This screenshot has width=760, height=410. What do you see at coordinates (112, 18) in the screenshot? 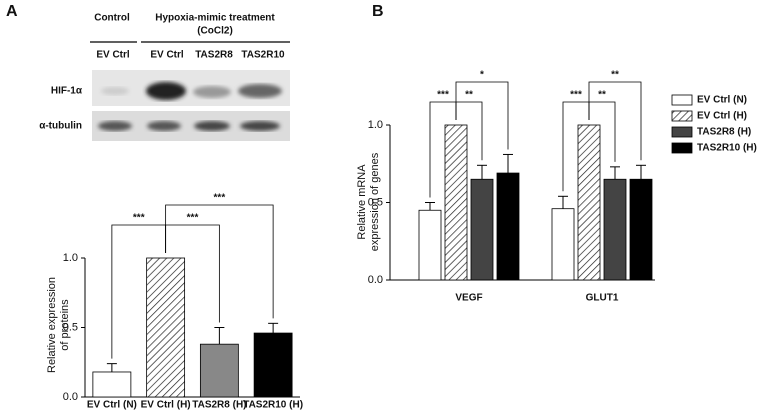
I see `group-label: Control` at bounding box center [112, 18].